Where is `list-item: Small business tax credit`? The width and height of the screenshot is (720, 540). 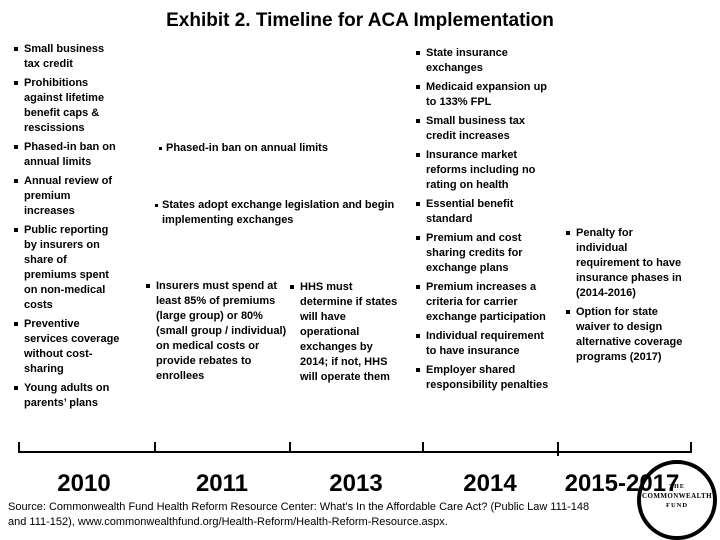 list-item: Small business tax credit is located at coordinates (68, 57).